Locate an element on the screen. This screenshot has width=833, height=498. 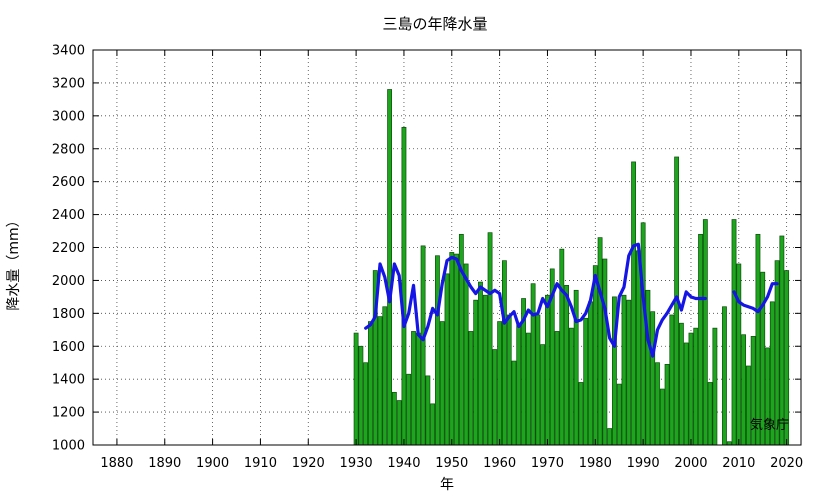
y-axis-title: 降水量（mm） is located at coordinates (14, 261).